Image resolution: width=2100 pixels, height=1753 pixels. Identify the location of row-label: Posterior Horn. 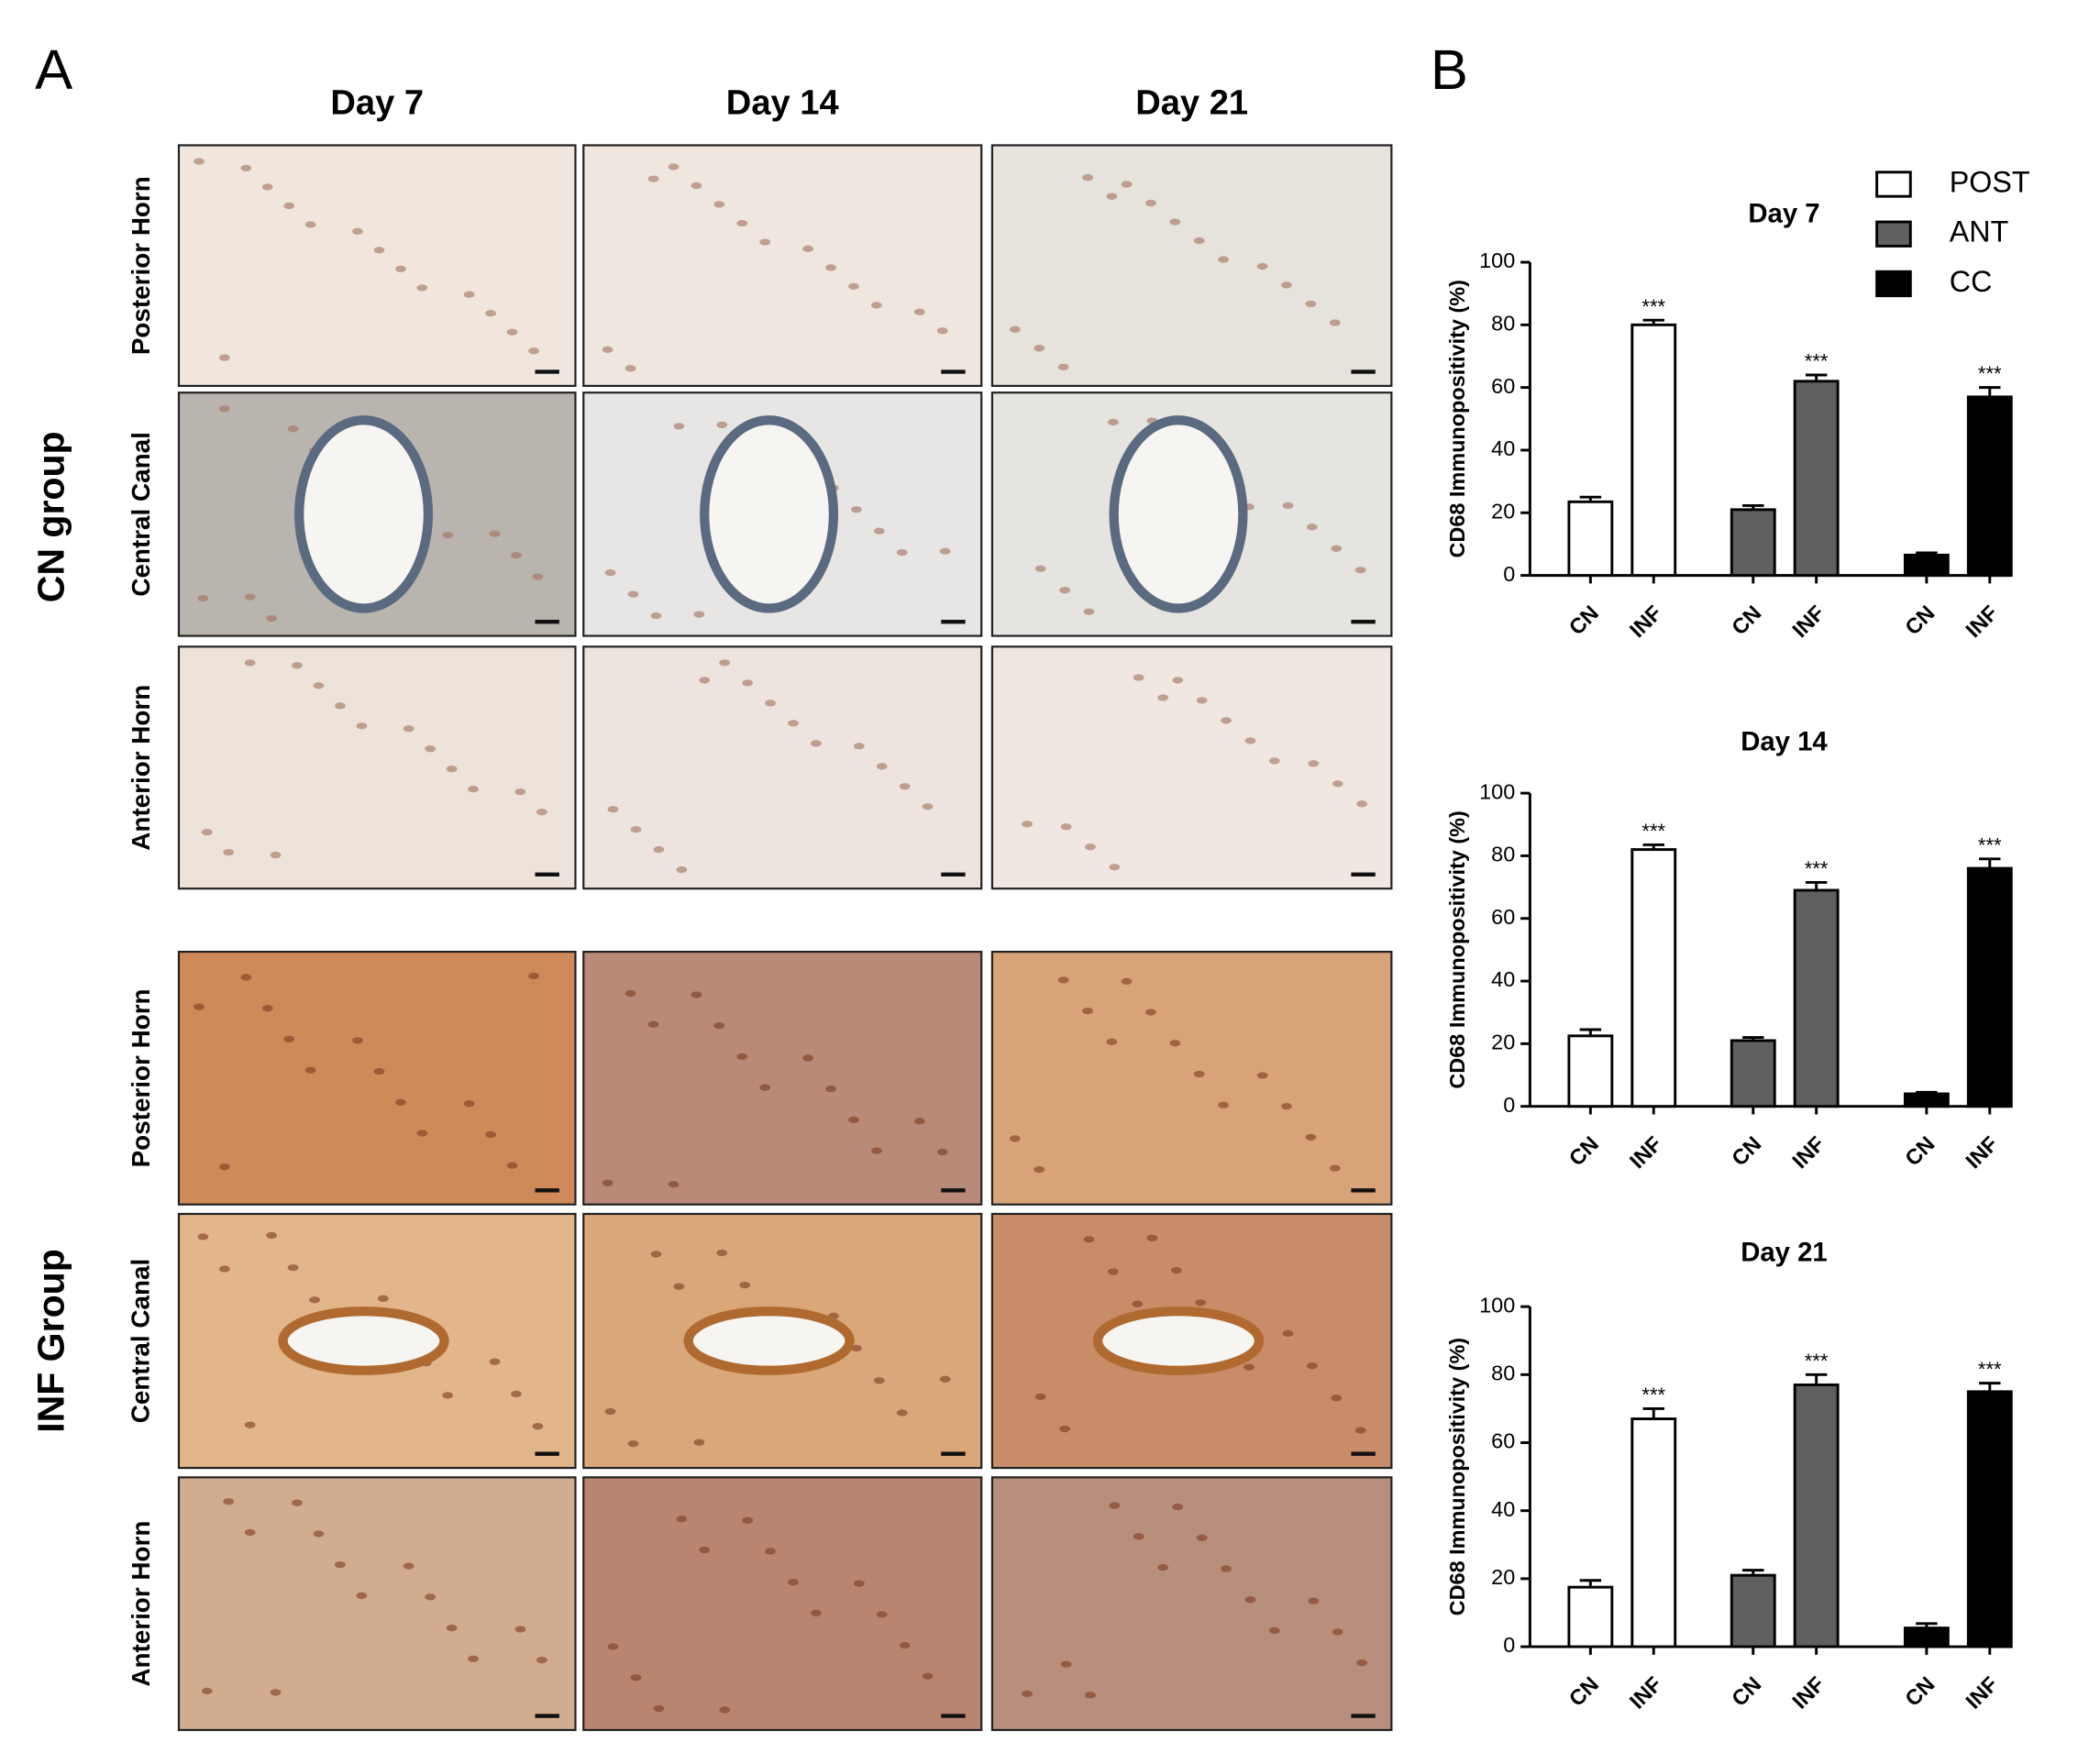
(141, 1077).